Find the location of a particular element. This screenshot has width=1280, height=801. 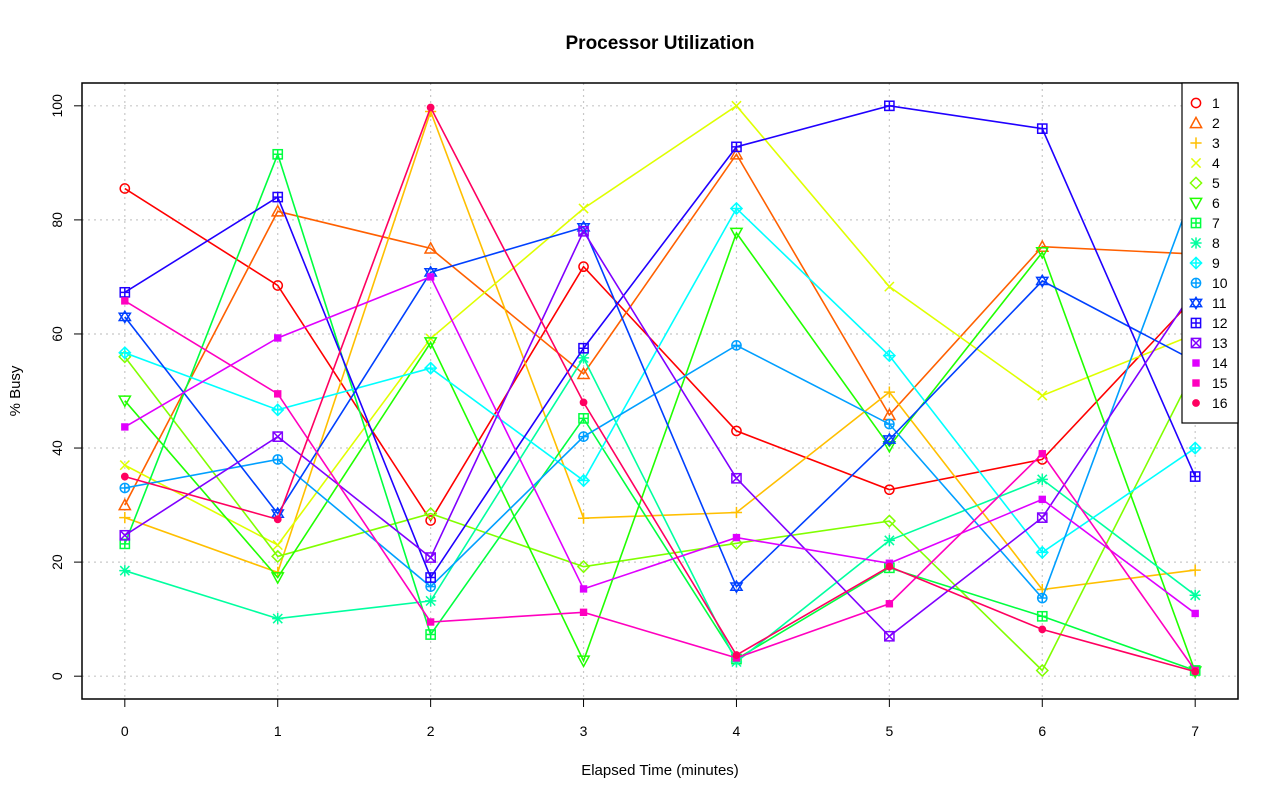

y-tick-label: 60 is located at coordinates (57, 334).